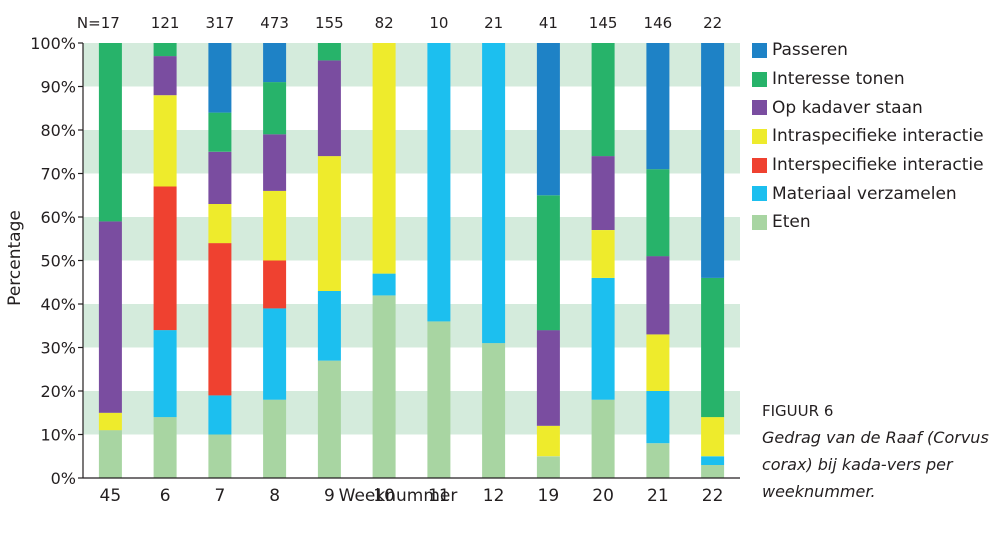 The height and width of the screenshot is (535, 1003). I want to click on y-tick-label: 40%, so click(58, 304).